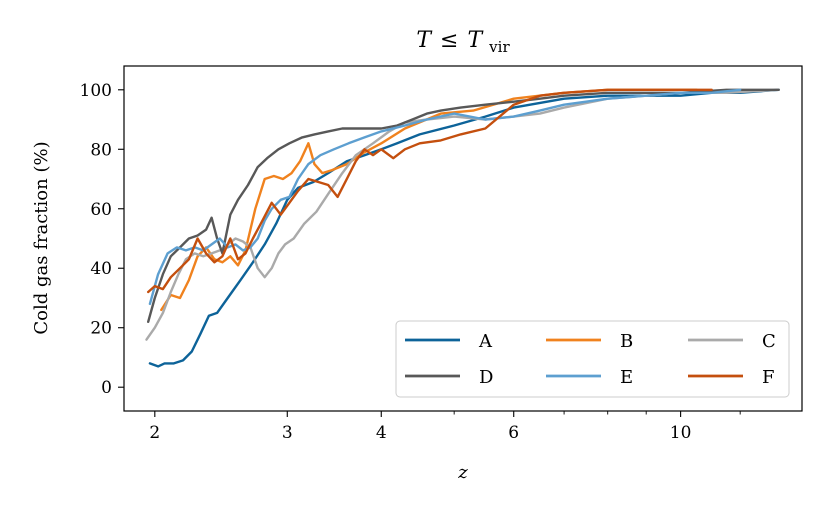  What do you see at coordinates (101, 269) in the screenshot?
I see `y-tick-label: 40` at bounding box center [101, 269].